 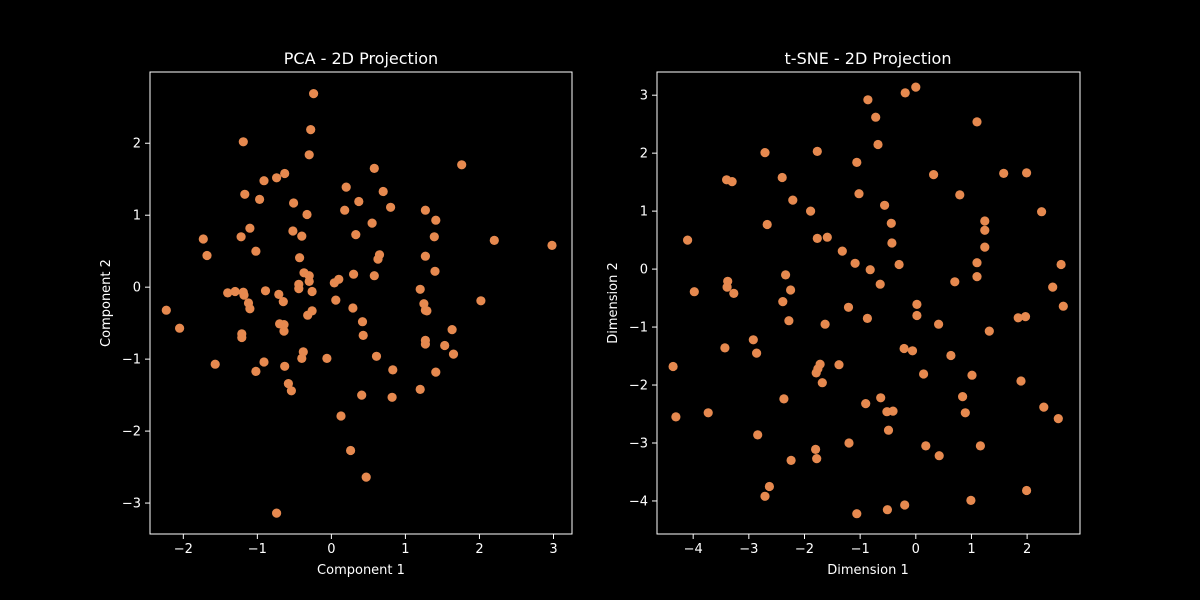 I want to click on tsne-y-axis: −4 −3 −2 −1 0 1 2 3, so click(x=643, y=299).